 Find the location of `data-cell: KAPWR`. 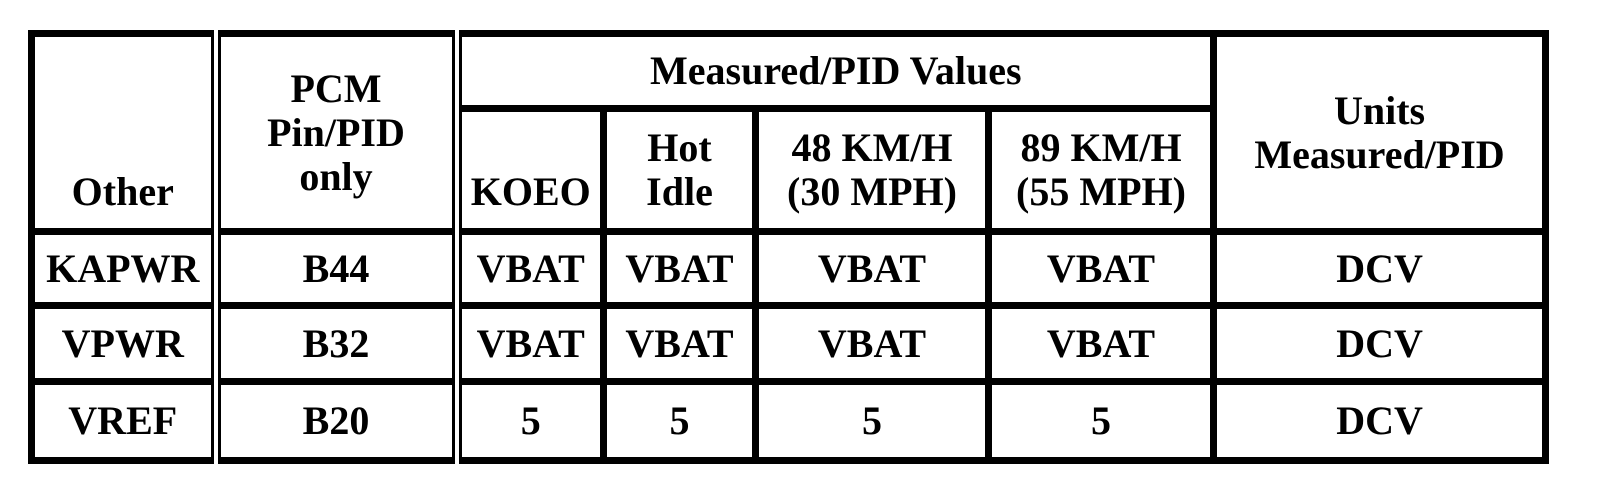

data-cell: KAPWR is located at coordinates (124, 268).